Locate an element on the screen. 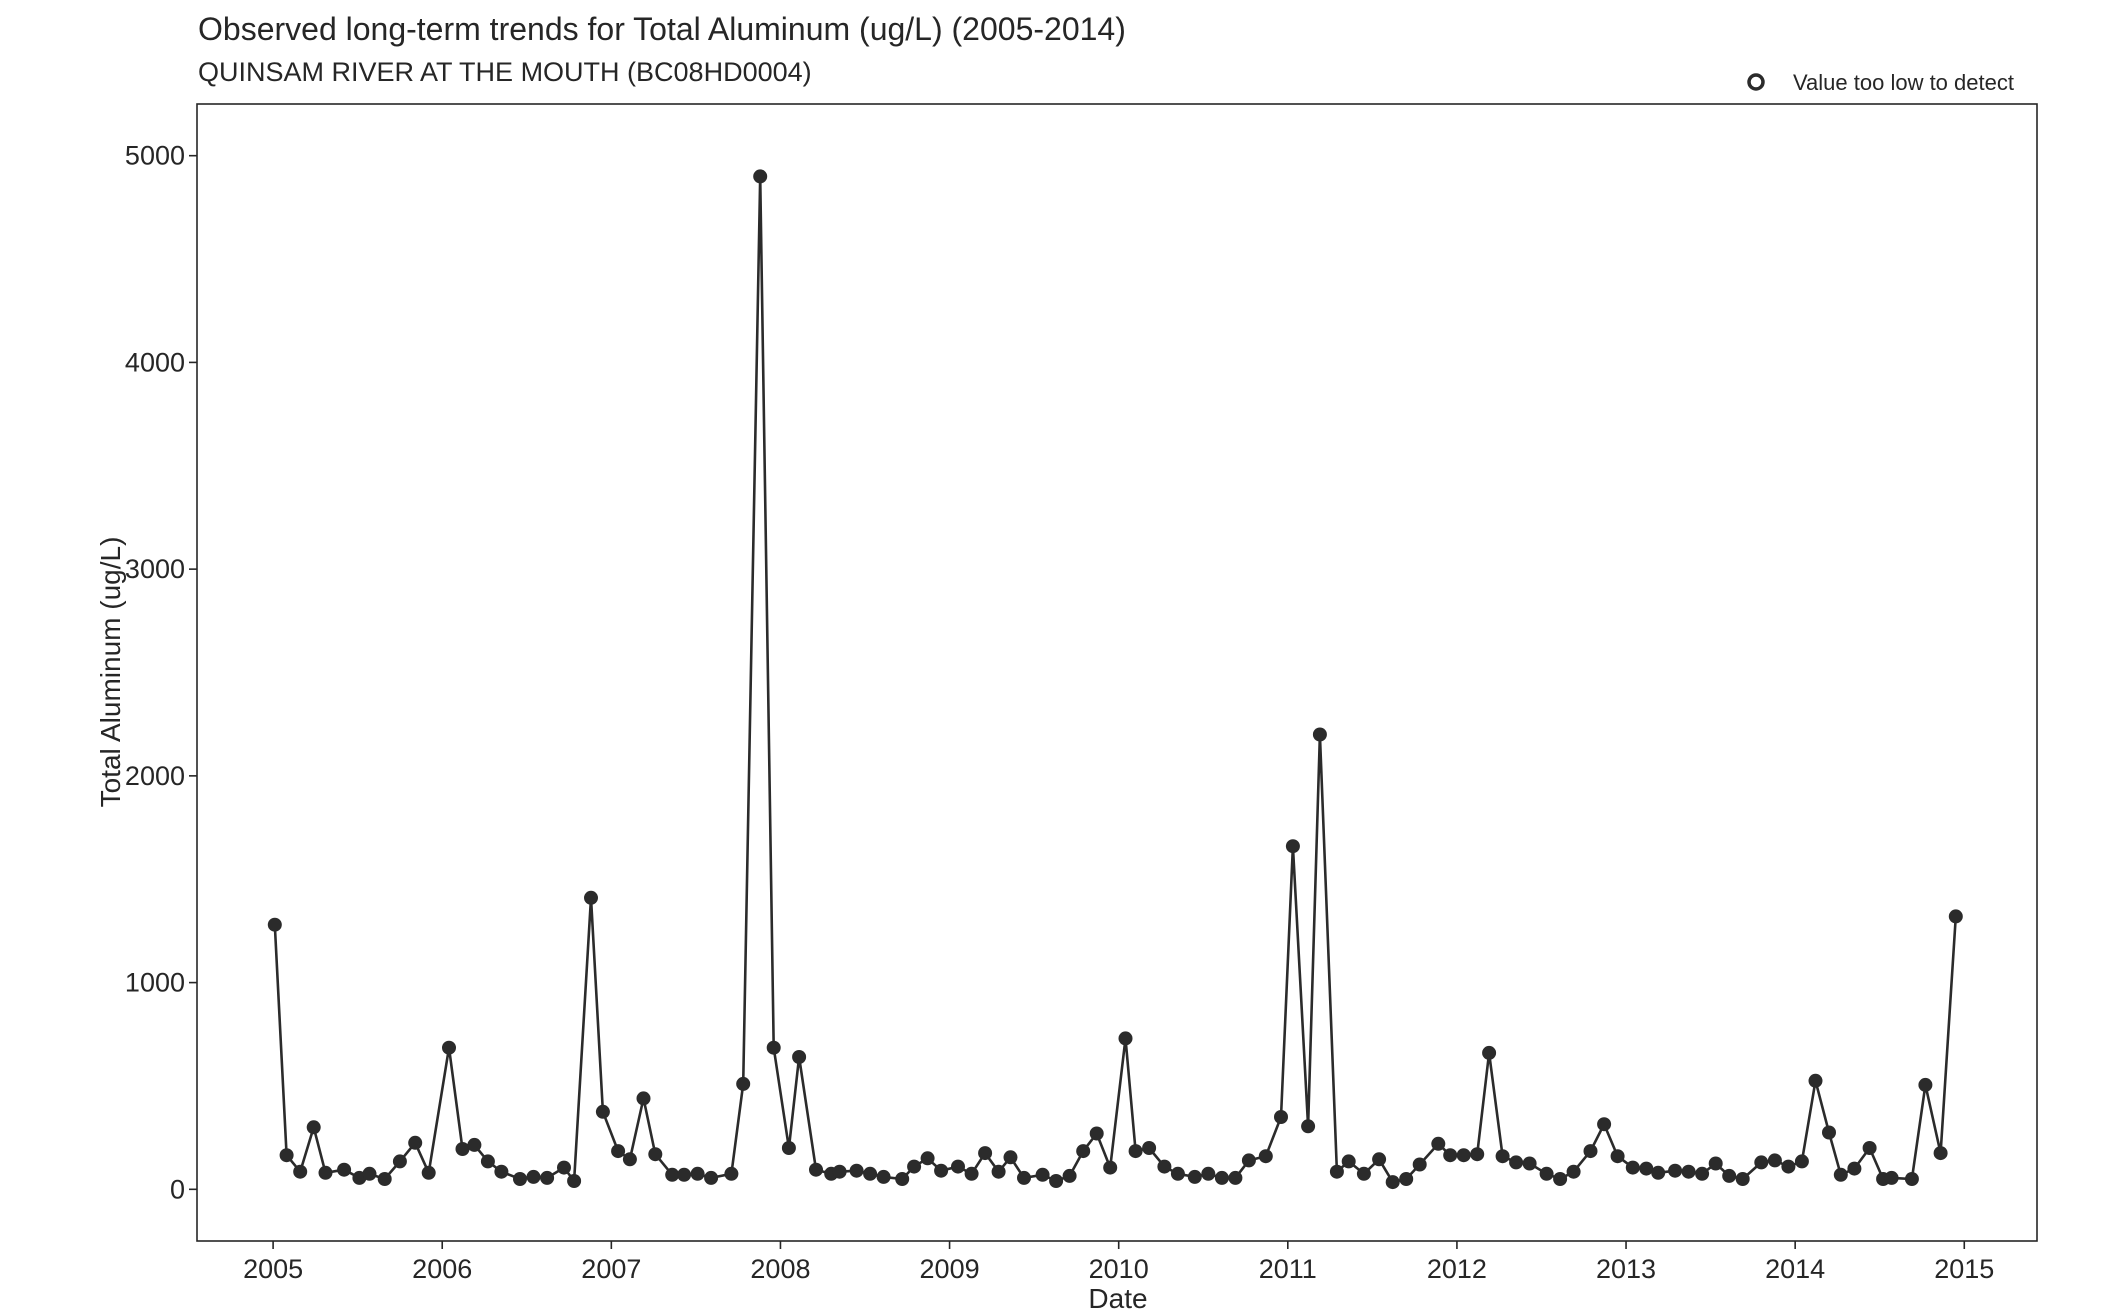  x-tick-label: 2010 is located at coordinates (1119, 1269).